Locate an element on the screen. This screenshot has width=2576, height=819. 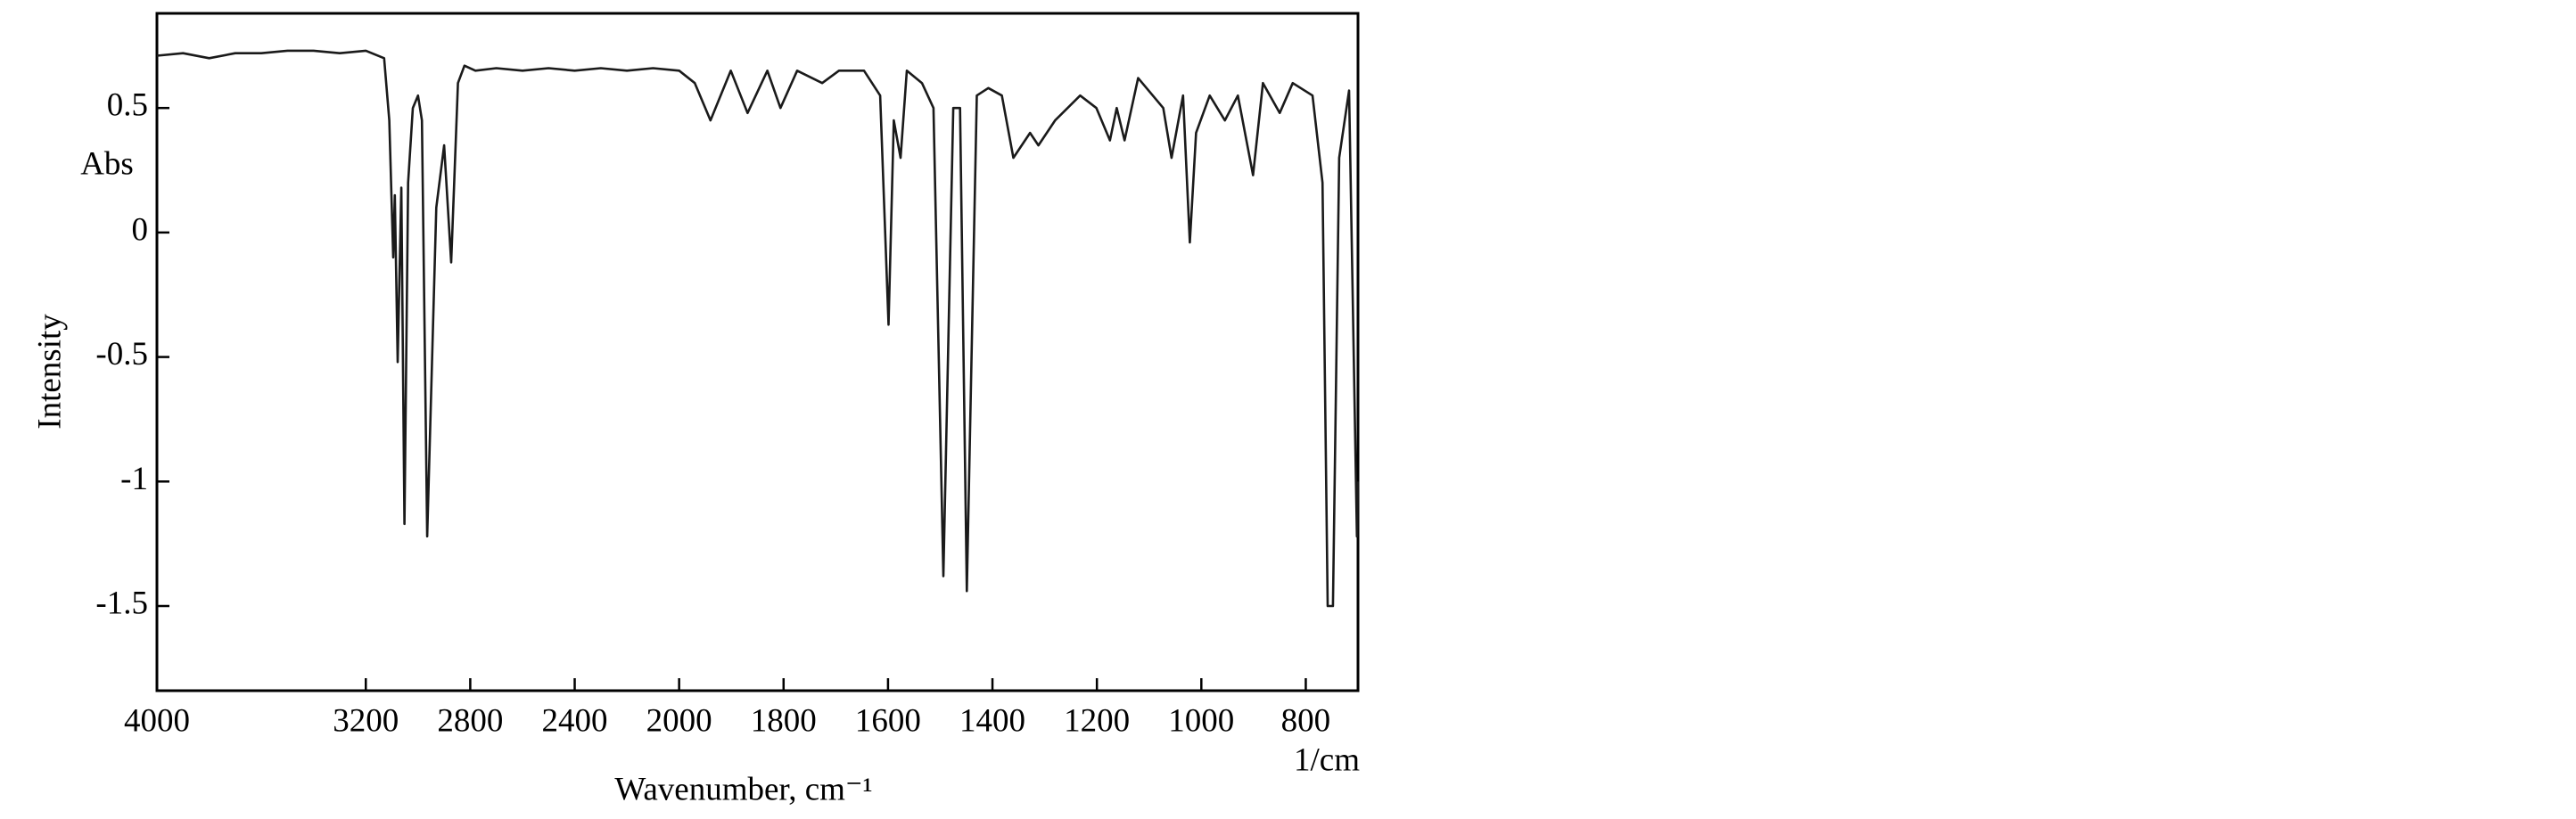
x-tick-label: 1600 is located at coordinates (888, 720).